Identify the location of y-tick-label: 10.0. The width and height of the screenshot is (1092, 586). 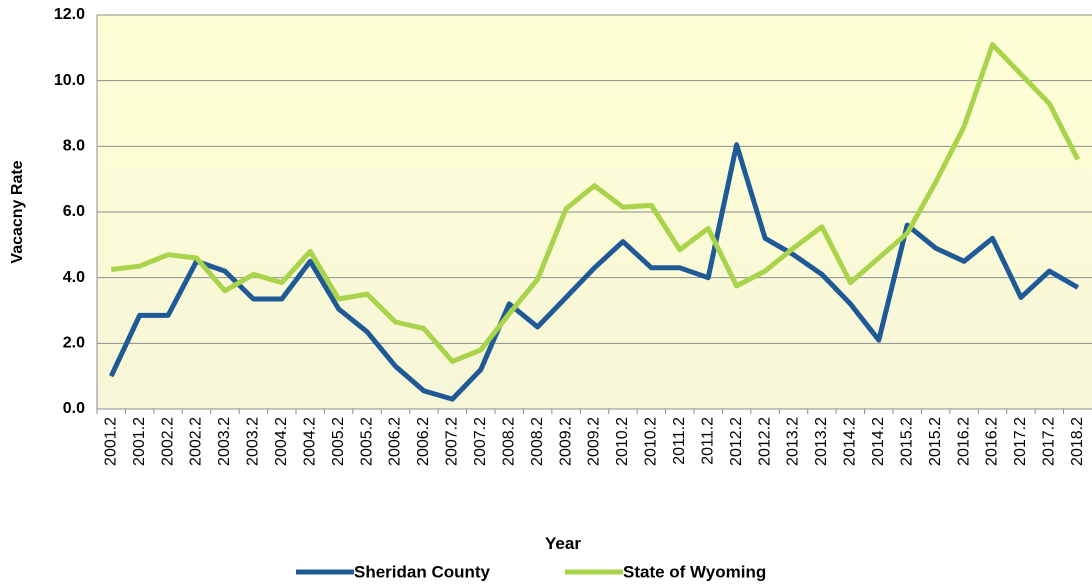
(69, 80).